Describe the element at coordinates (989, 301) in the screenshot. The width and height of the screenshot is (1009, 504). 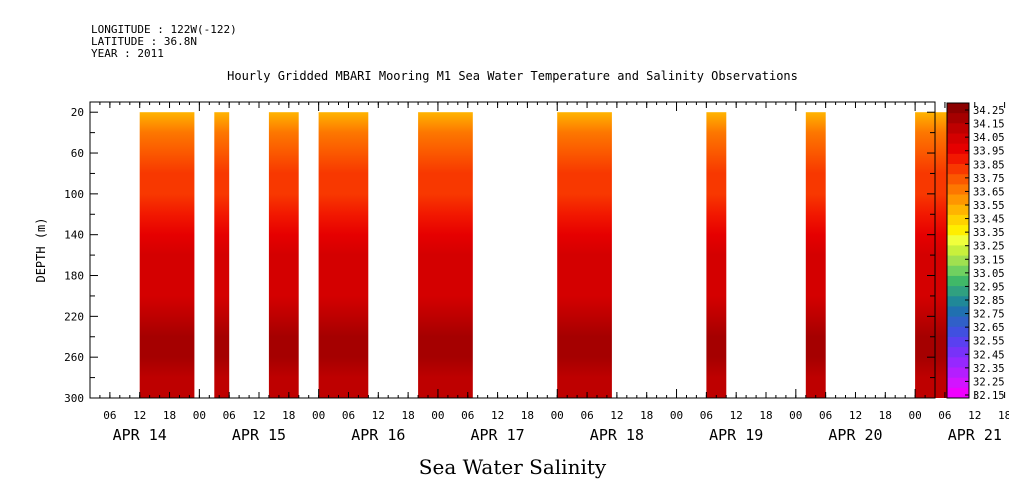
I see `colorbar-label: 32.85` at that location.